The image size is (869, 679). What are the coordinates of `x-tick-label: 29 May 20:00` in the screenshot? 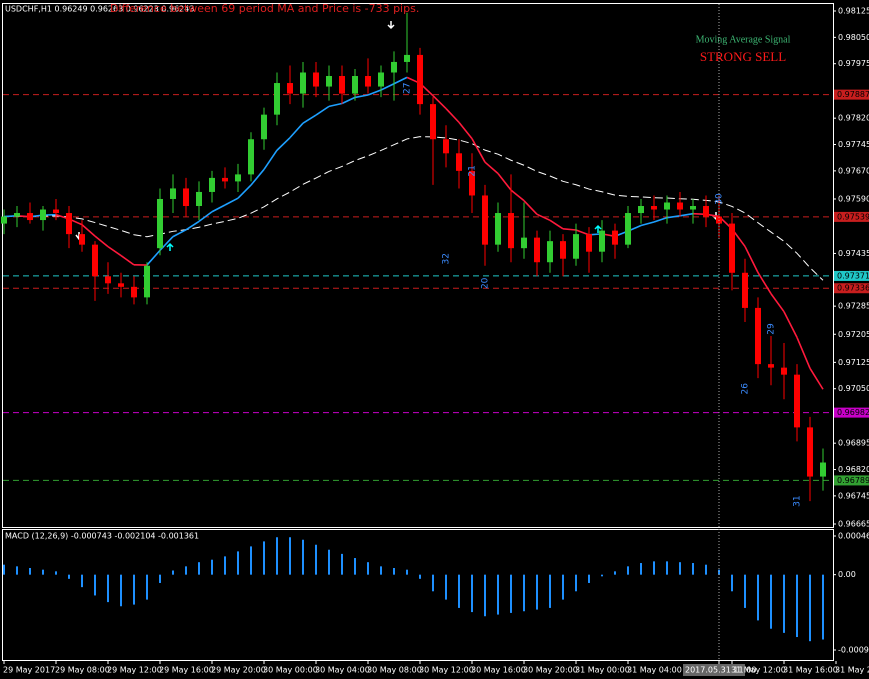 It's located at (238, 670).